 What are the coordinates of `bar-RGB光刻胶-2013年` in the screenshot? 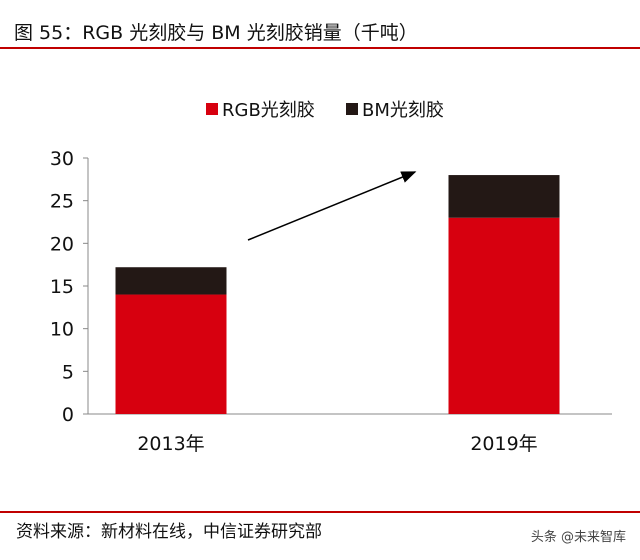 It's located at (171, 354).